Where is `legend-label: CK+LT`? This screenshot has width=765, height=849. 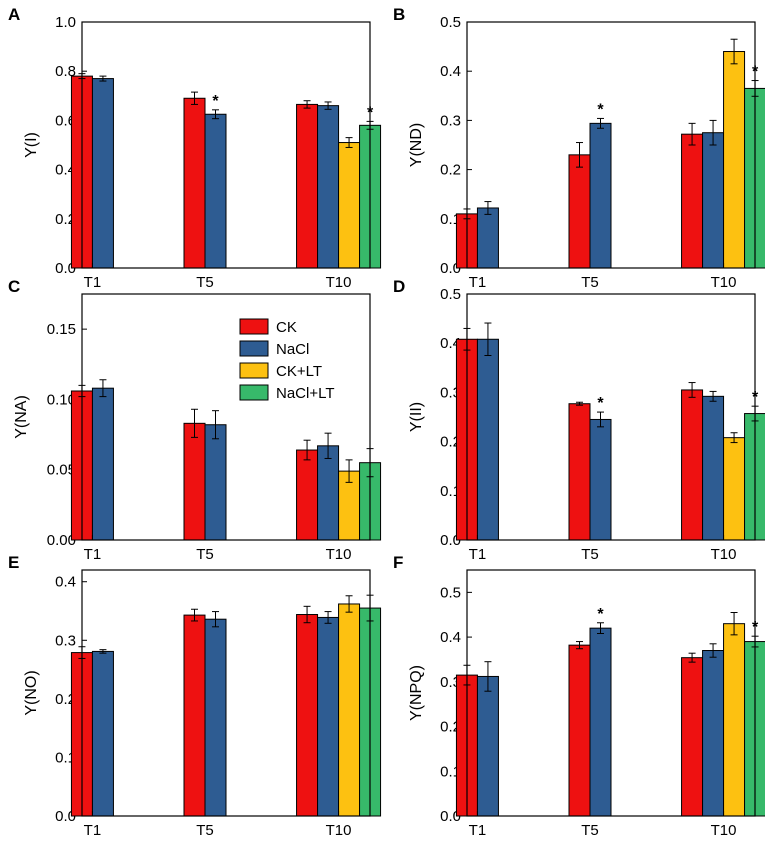 legend-label: CK+LT is located at coordinates (299, 371).